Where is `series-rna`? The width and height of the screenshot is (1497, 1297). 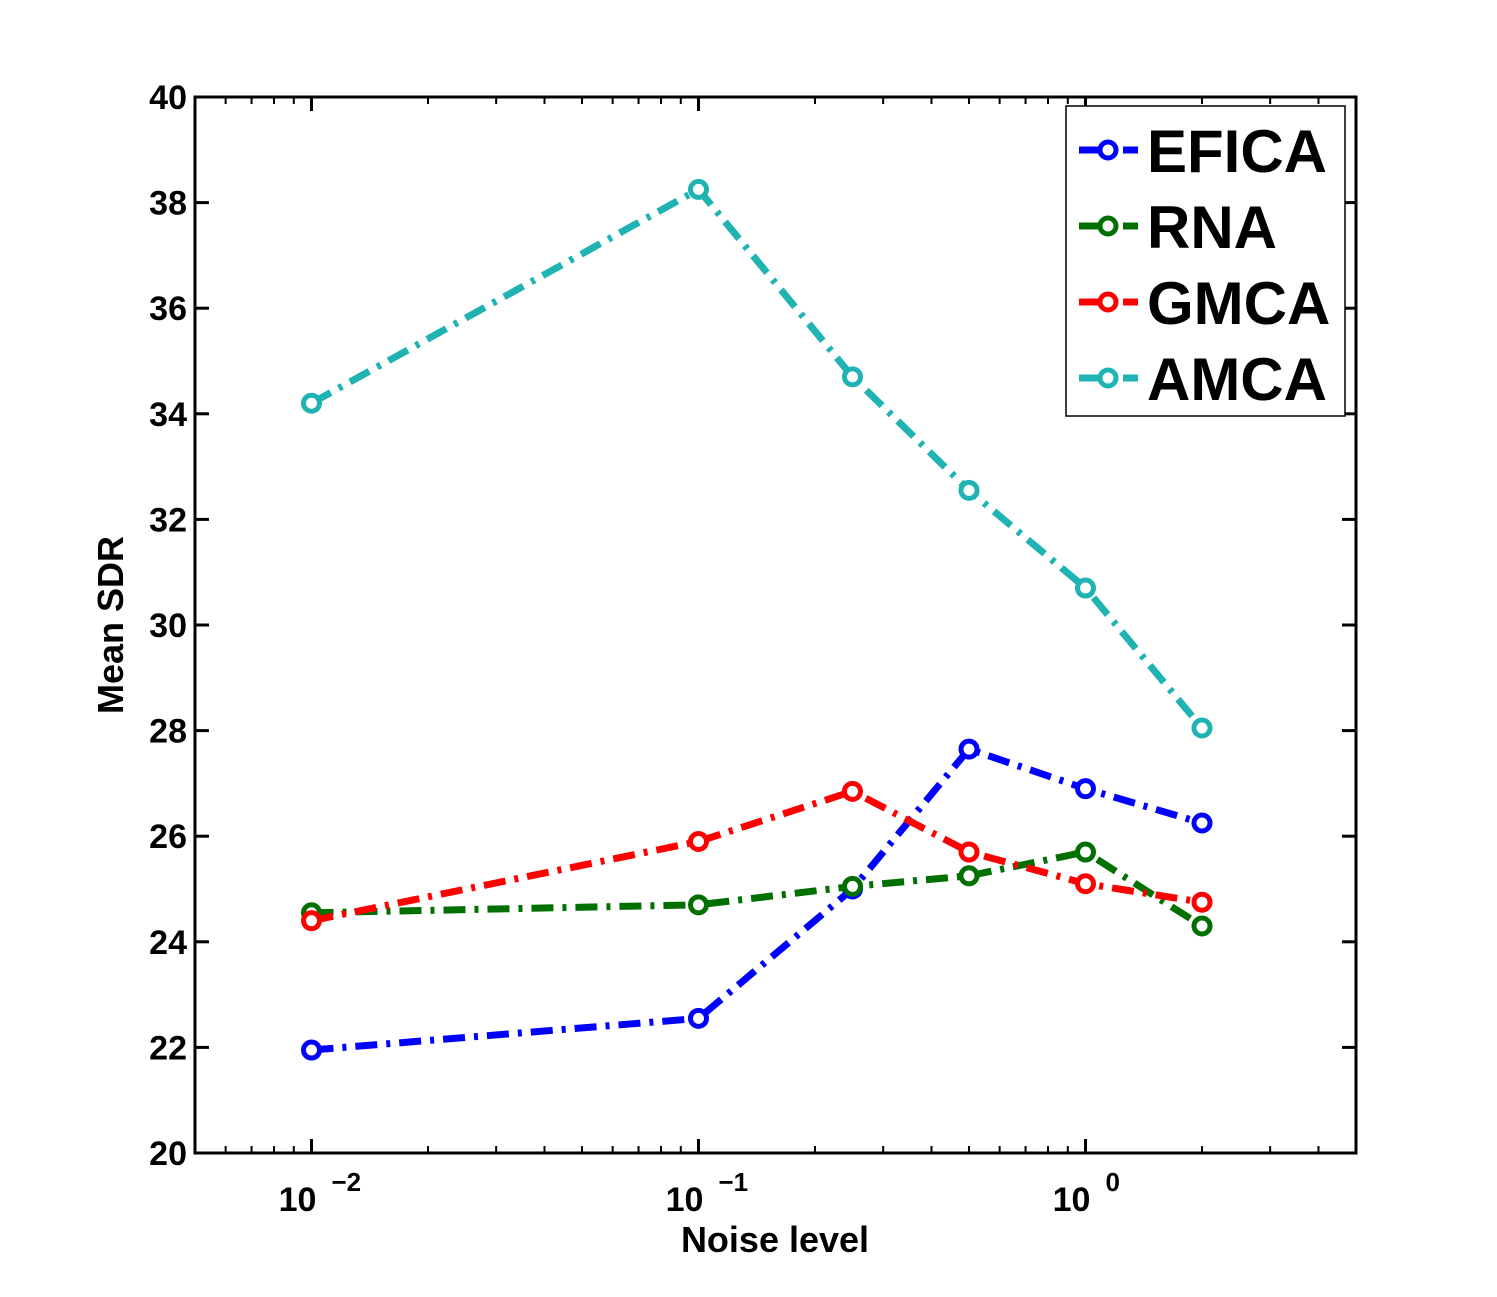
series-rna is located at coordinates (756, 889).